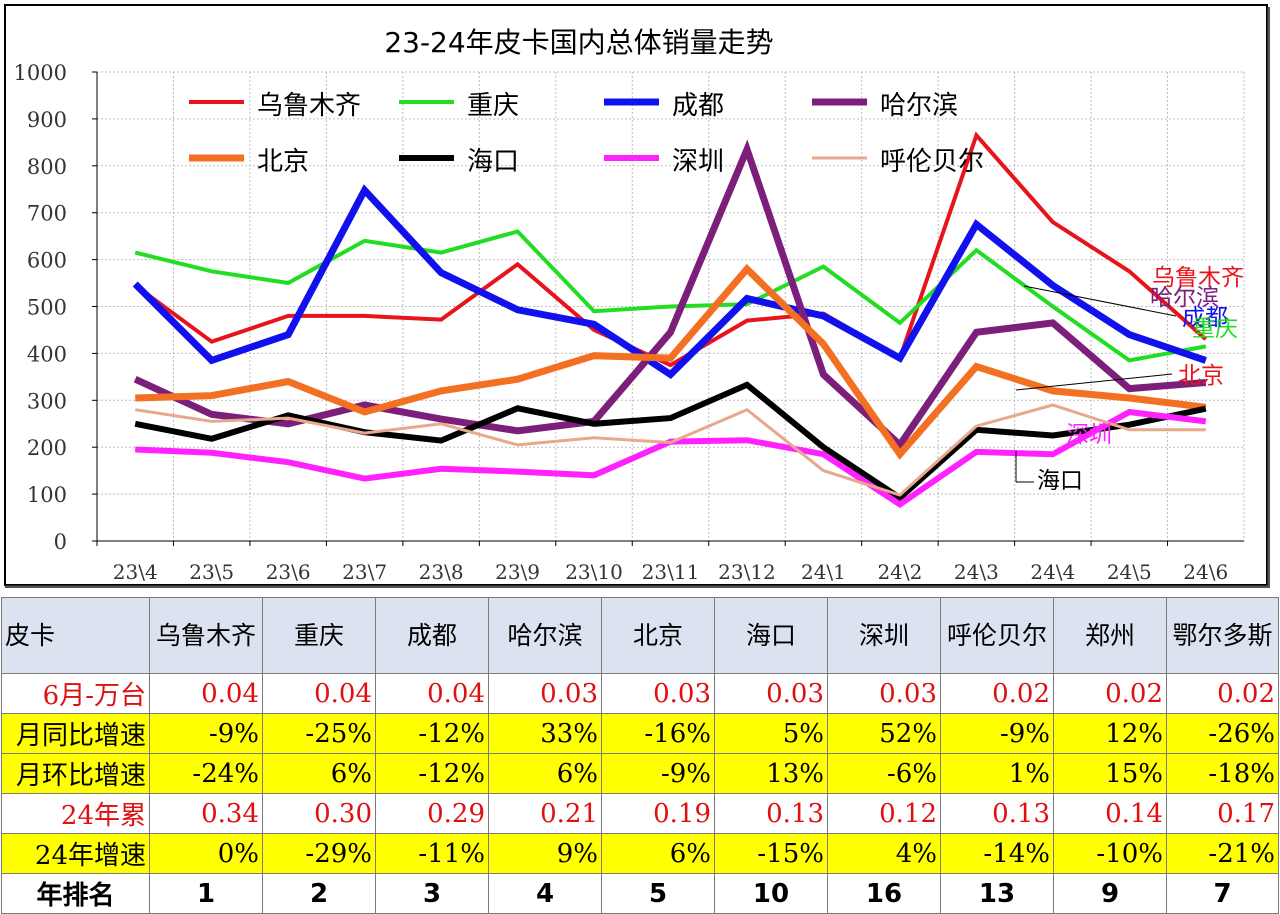  Describe the element at coordinates (1222, 635) in the screenshot. I see `column-header: 鄂尔多斯` at that location.